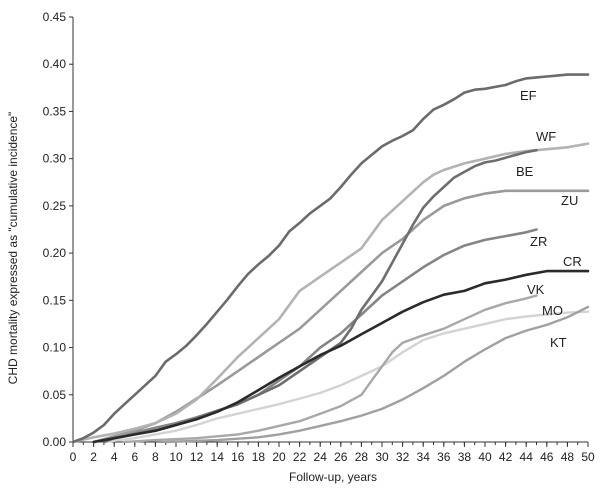 This screenshot has width=600, height=490. I want to click on x-tick-label: 26, so click(341, 457).